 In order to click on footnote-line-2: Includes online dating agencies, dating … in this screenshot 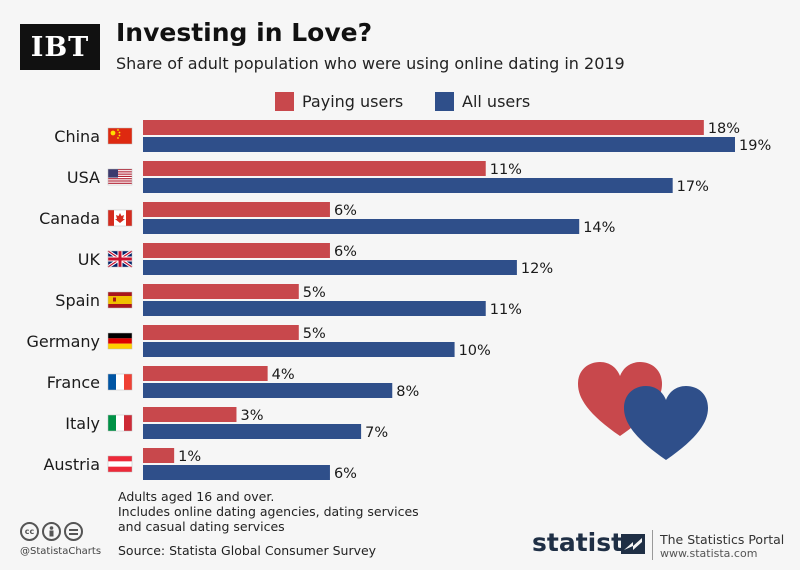, I will do `click(268, 511)`.